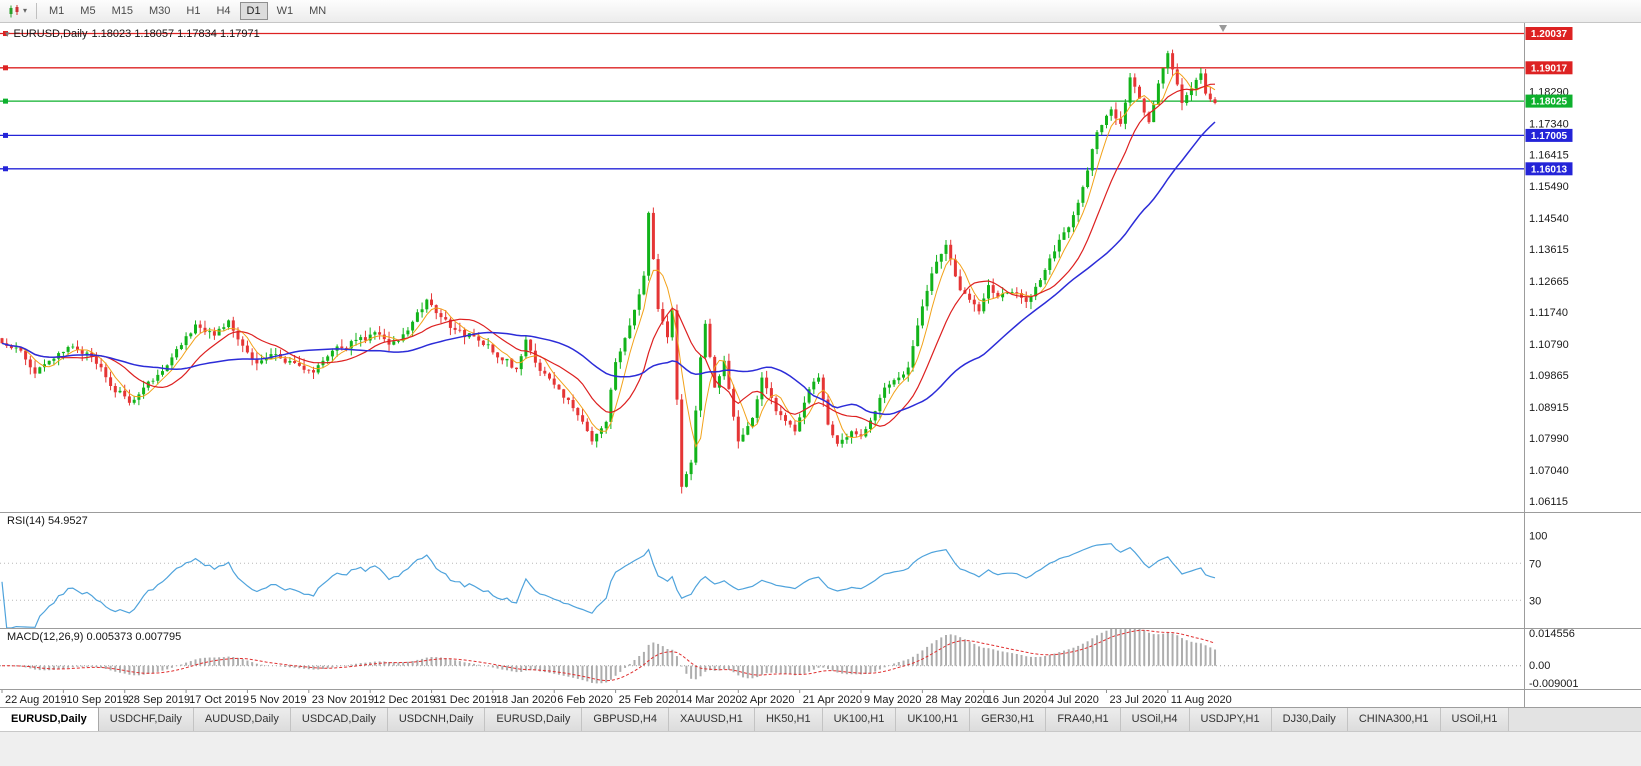  I want to click on svg-text: 70, so click(1535, 564).